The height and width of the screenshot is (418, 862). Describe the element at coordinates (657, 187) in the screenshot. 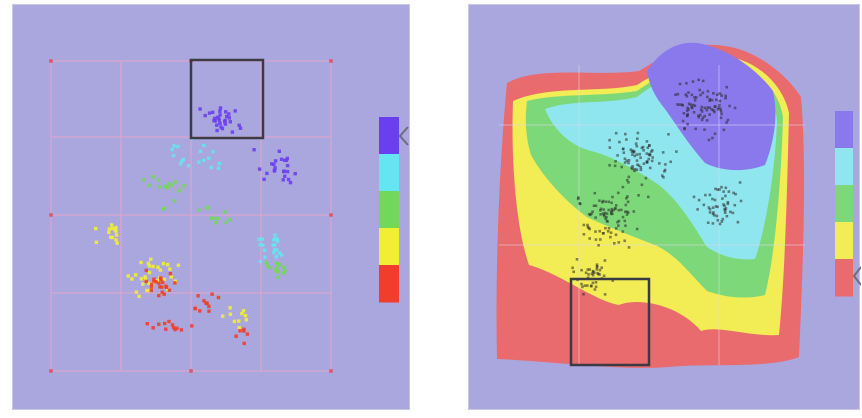

I see `landscape-points` at that location.